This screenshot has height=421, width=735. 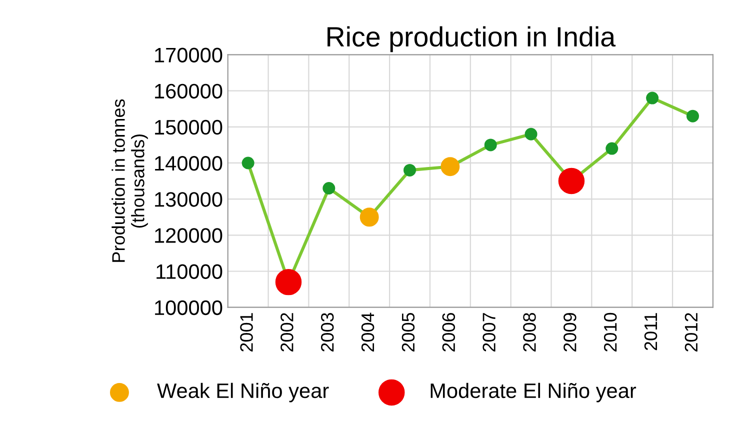 I want to click on y-tick-label: 160000, so click(x=188, y=91).